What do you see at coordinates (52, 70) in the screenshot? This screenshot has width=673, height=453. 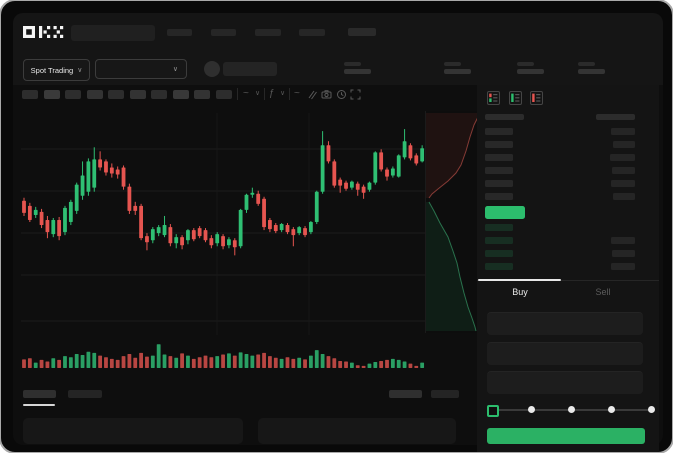 I see `market-type-label: Spot Trading` at bounding box center [52, 70].